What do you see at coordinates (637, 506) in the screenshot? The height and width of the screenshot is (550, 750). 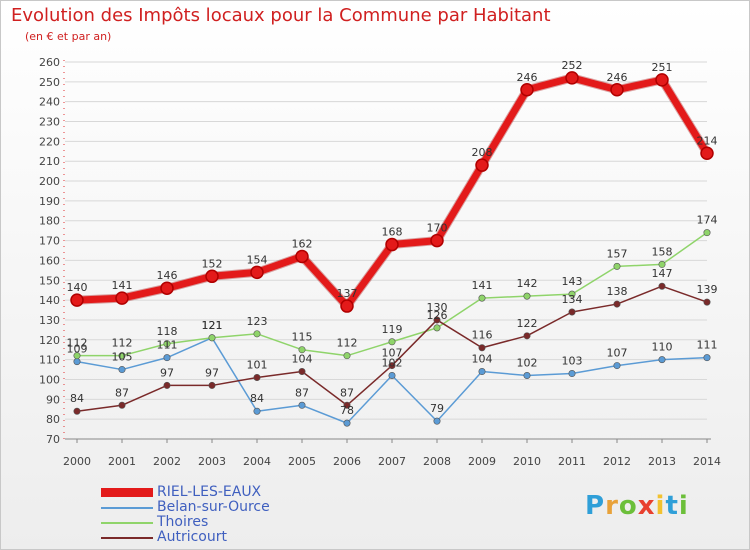 I see `proxiti-logo: Proxiti` at bounding box center [637, 506].